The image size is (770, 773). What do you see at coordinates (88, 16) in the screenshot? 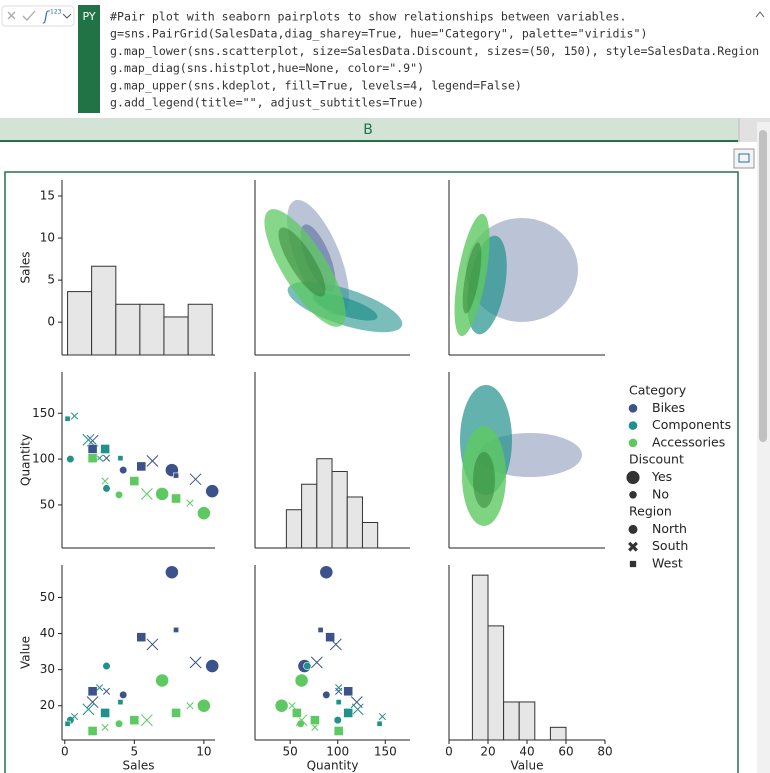
I see `cell-type: PY` at bounding box center [88, 16].